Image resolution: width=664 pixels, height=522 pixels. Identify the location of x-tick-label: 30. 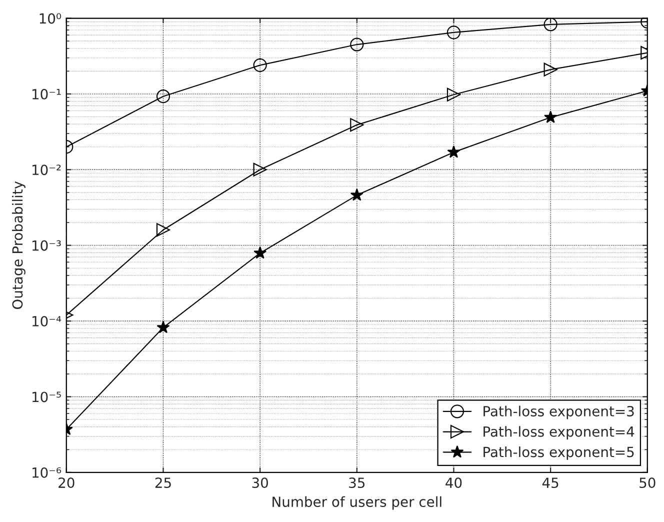
(260, 483).